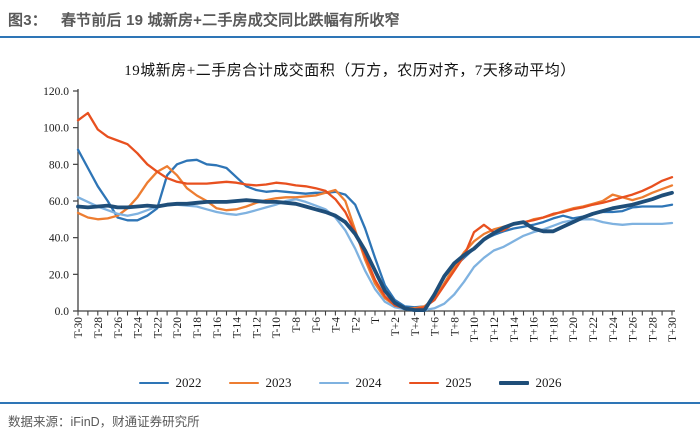 Image resolution: width=700 pixels, height=442 pixels. What do you see at coordinates (436, 327) in the screenshot?
I see `x-tick-label: T+6` at bounding box center [436, 327].